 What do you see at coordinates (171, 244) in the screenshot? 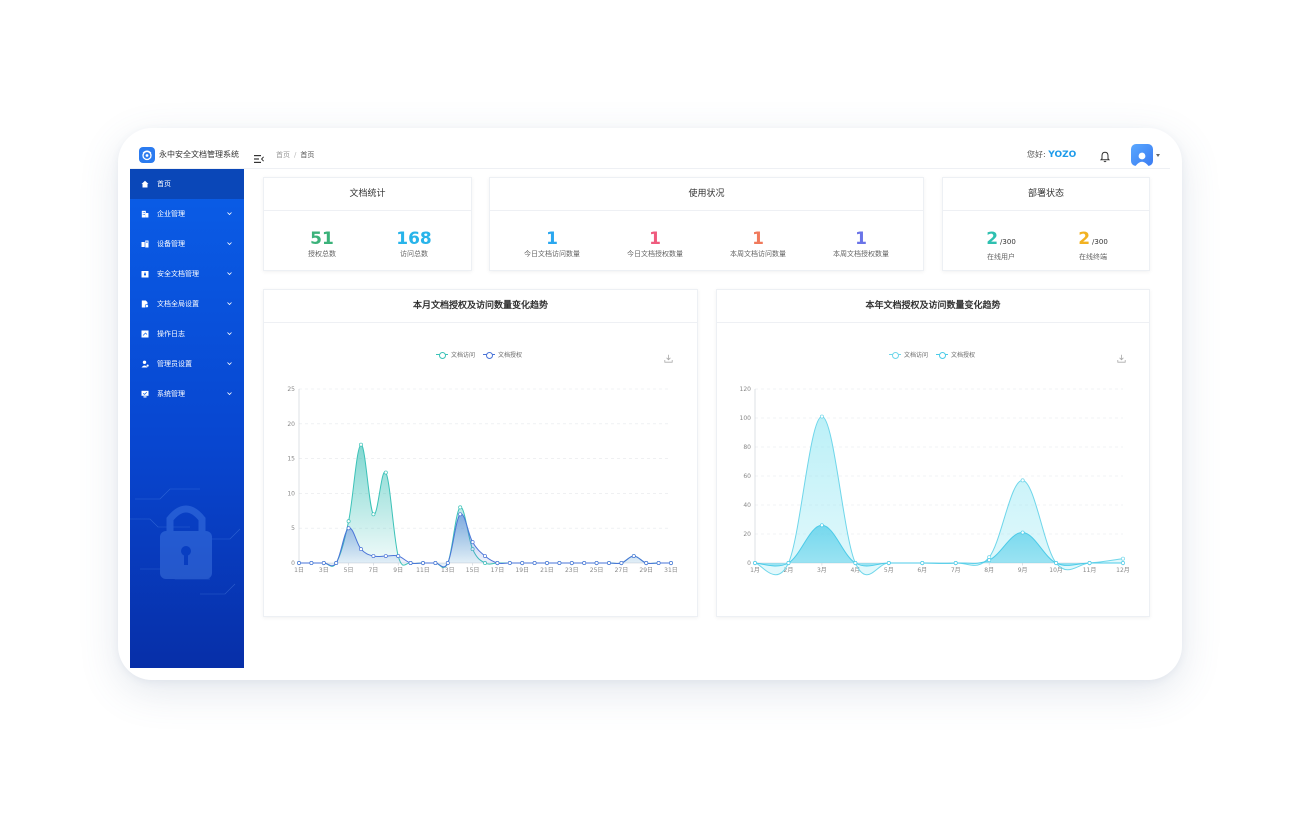
I see `sidebar-item-label: 设备管理` at bounding box center [171, 244].